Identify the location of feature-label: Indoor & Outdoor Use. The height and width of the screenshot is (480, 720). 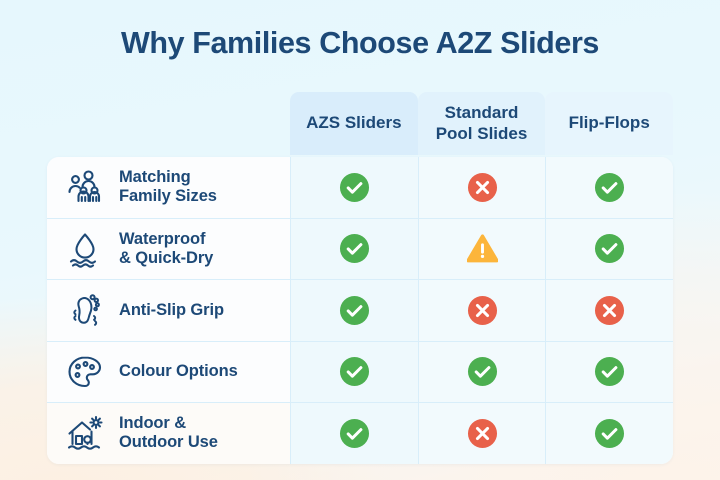
(168, 433).